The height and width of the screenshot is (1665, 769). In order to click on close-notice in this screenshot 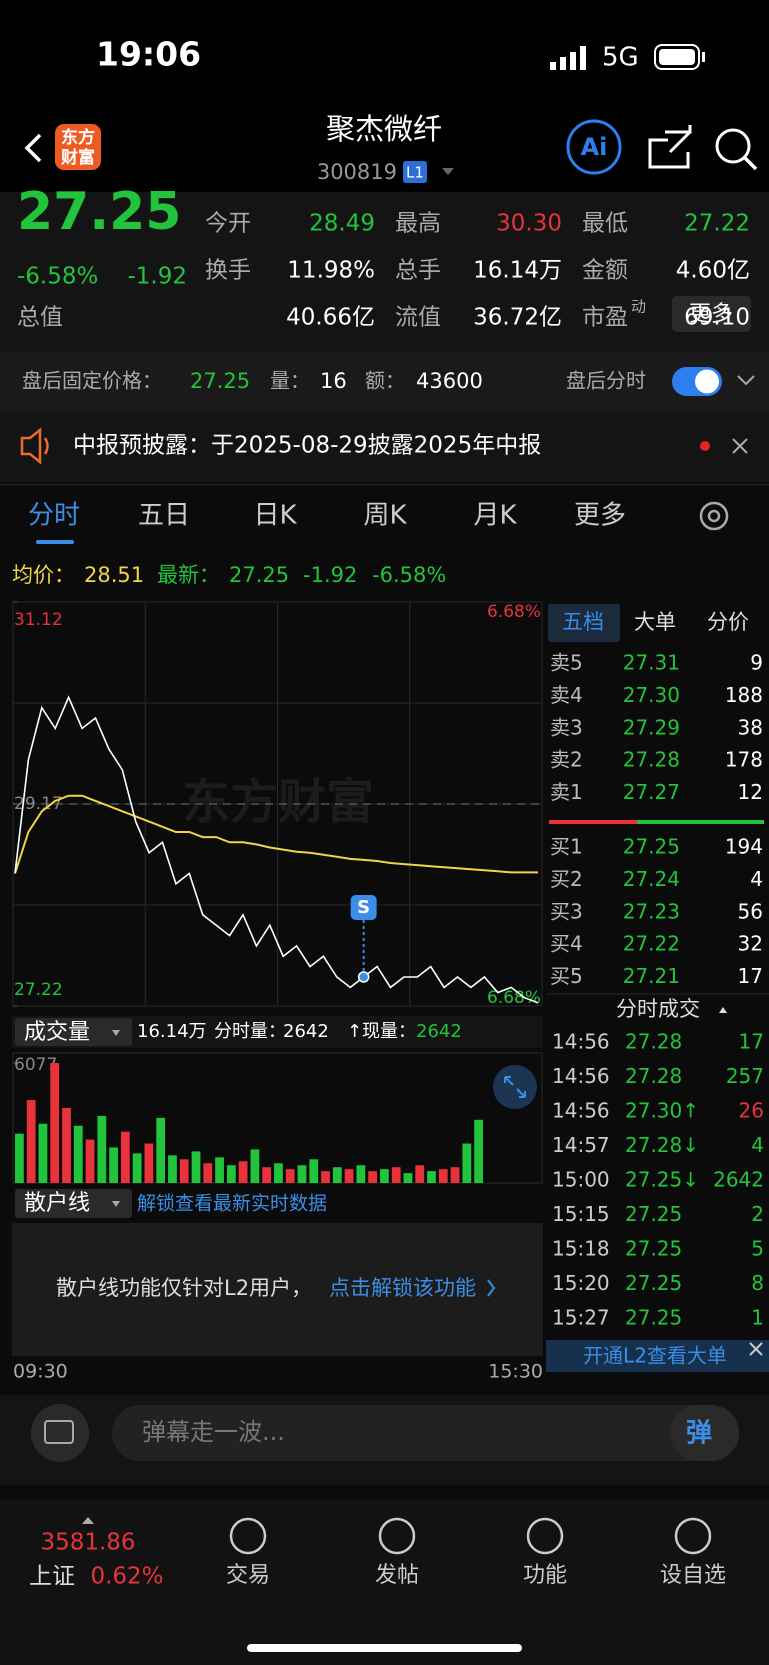, I will do `click(740, 446)`.